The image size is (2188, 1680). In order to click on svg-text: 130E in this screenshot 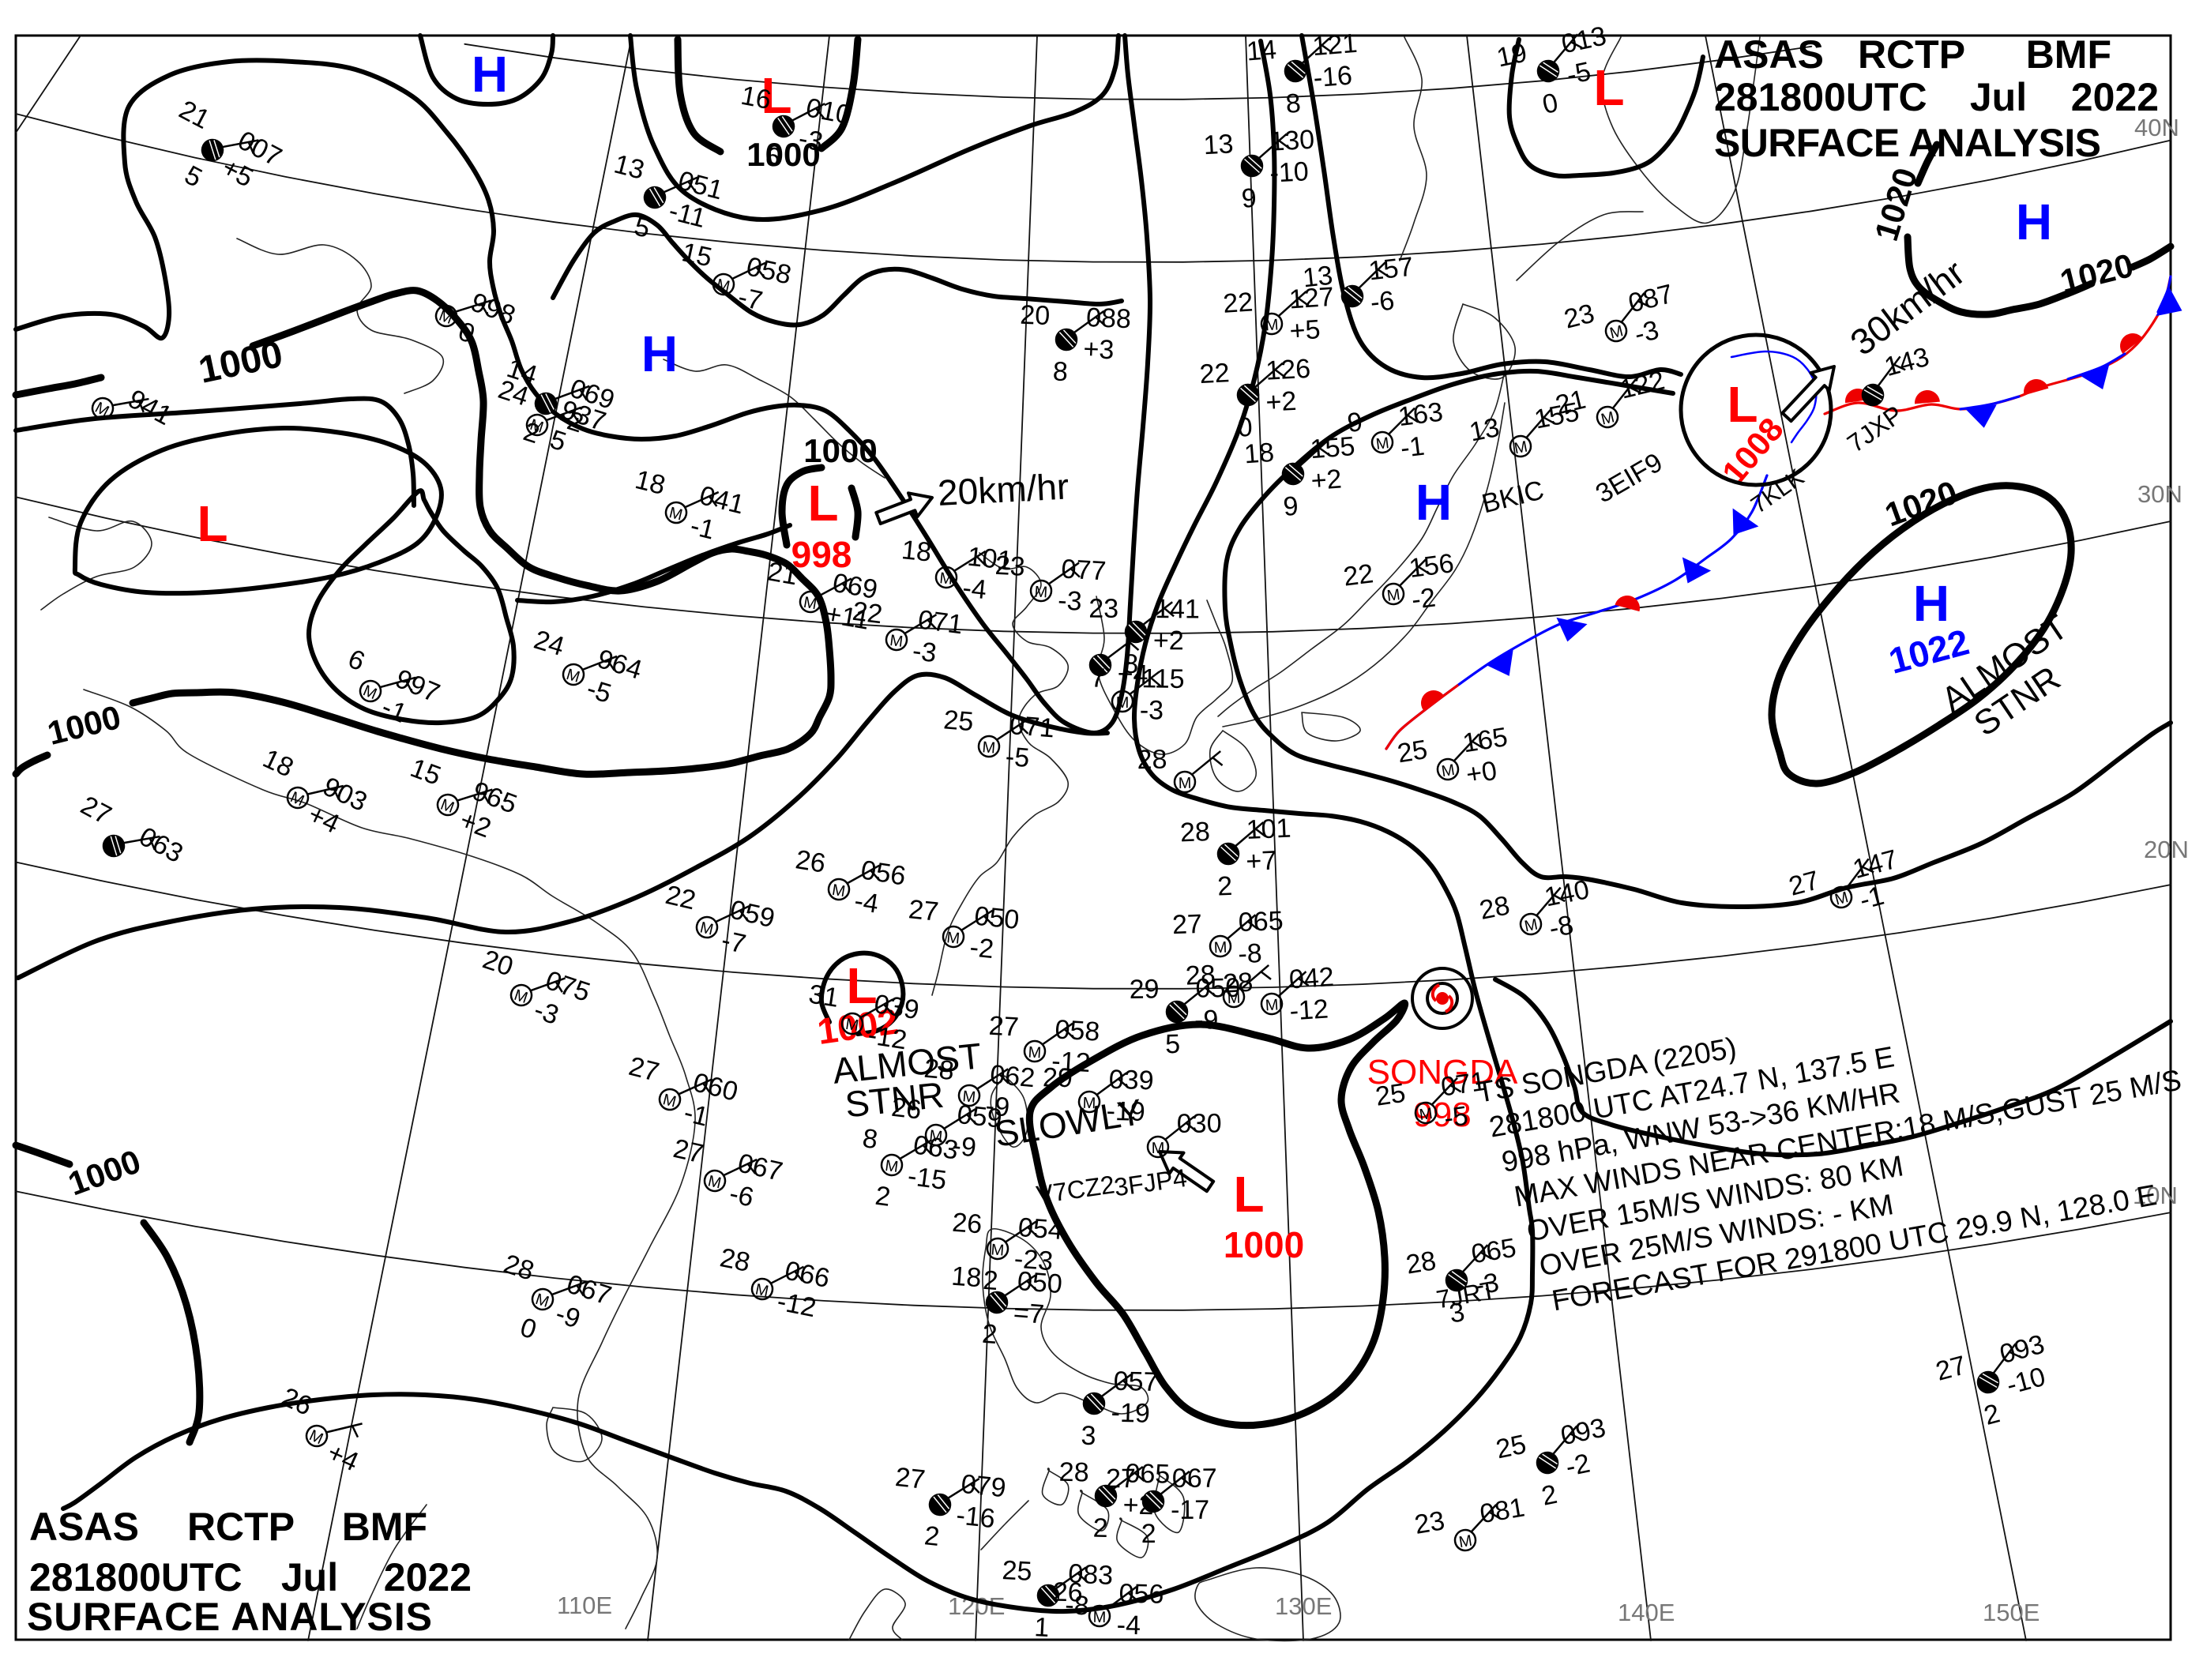, I will do `click(1303, 1606)`.